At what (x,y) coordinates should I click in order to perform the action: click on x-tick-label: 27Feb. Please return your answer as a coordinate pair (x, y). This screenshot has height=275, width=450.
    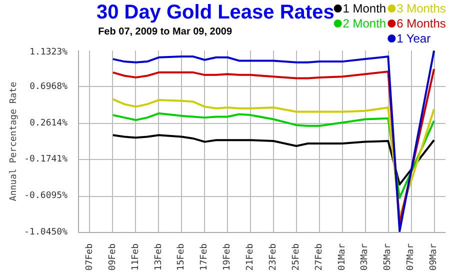
    Looking at the image, I should click on (319, 257).